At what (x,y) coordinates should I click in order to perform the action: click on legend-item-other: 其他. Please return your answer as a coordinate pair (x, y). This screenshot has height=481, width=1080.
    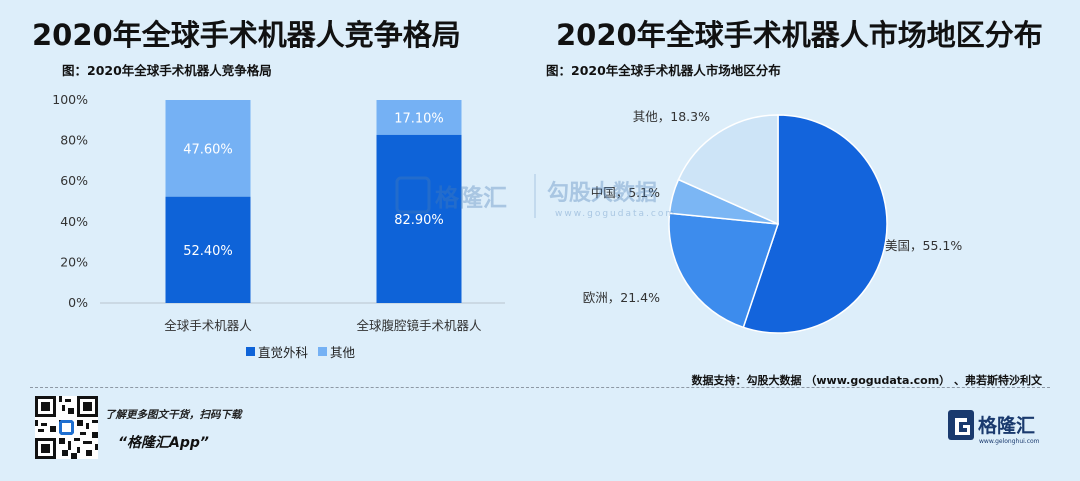
    Looking at the image, I should click on (336, 351).